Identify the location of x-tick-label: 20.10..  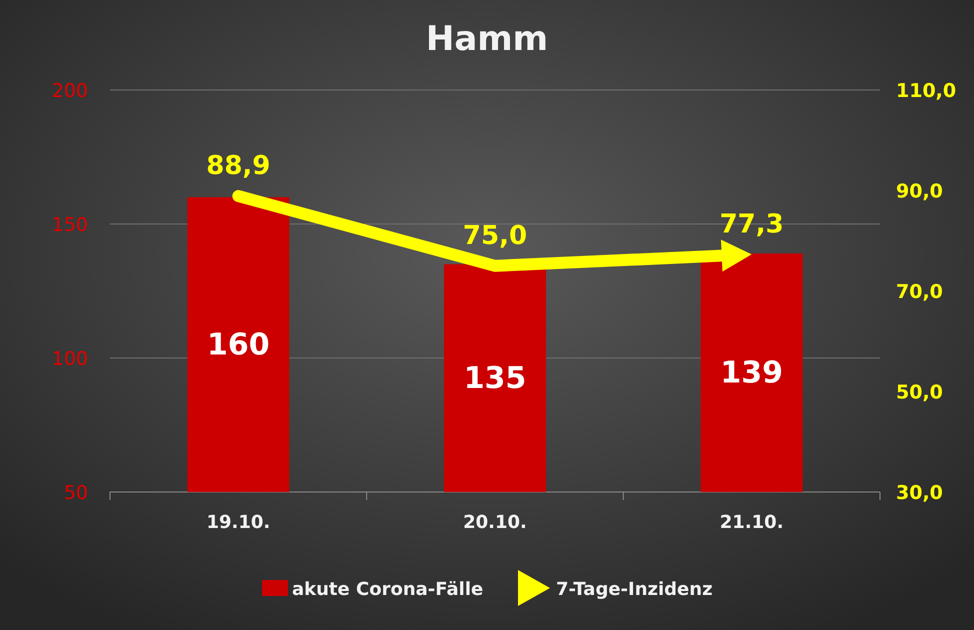
(495, 522).